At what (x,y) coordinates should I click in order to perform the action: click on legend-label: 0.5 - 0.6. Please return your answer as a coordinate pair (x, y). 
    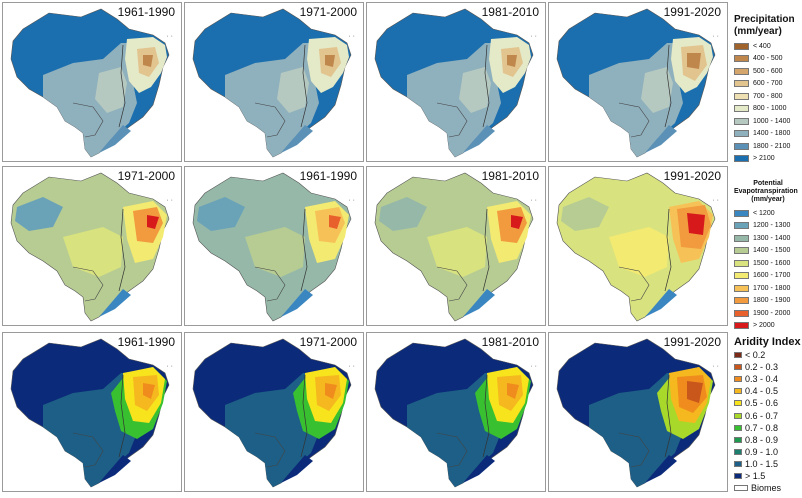
    Looking at the image, I should click on (762, 403).